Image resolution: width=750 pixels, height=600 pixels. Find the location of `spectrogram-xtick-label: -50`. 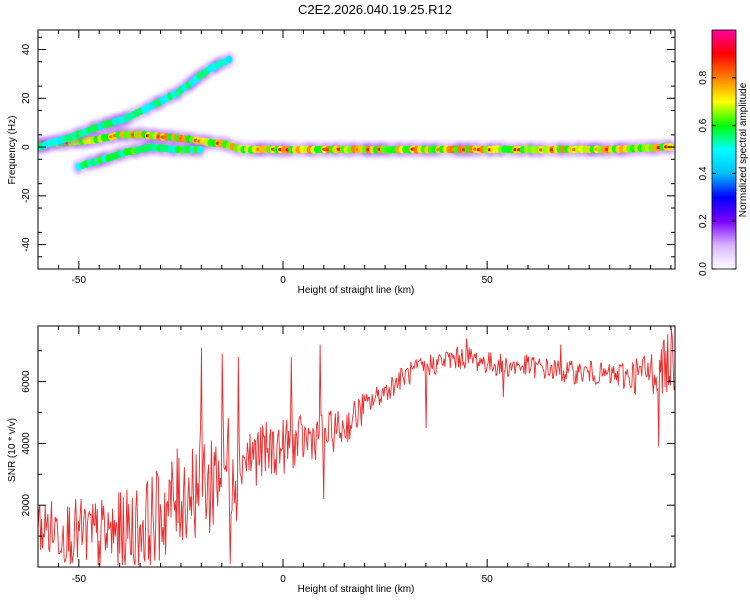

spectrogram-xtick-label: -50 is located at coordinates (79, 280).